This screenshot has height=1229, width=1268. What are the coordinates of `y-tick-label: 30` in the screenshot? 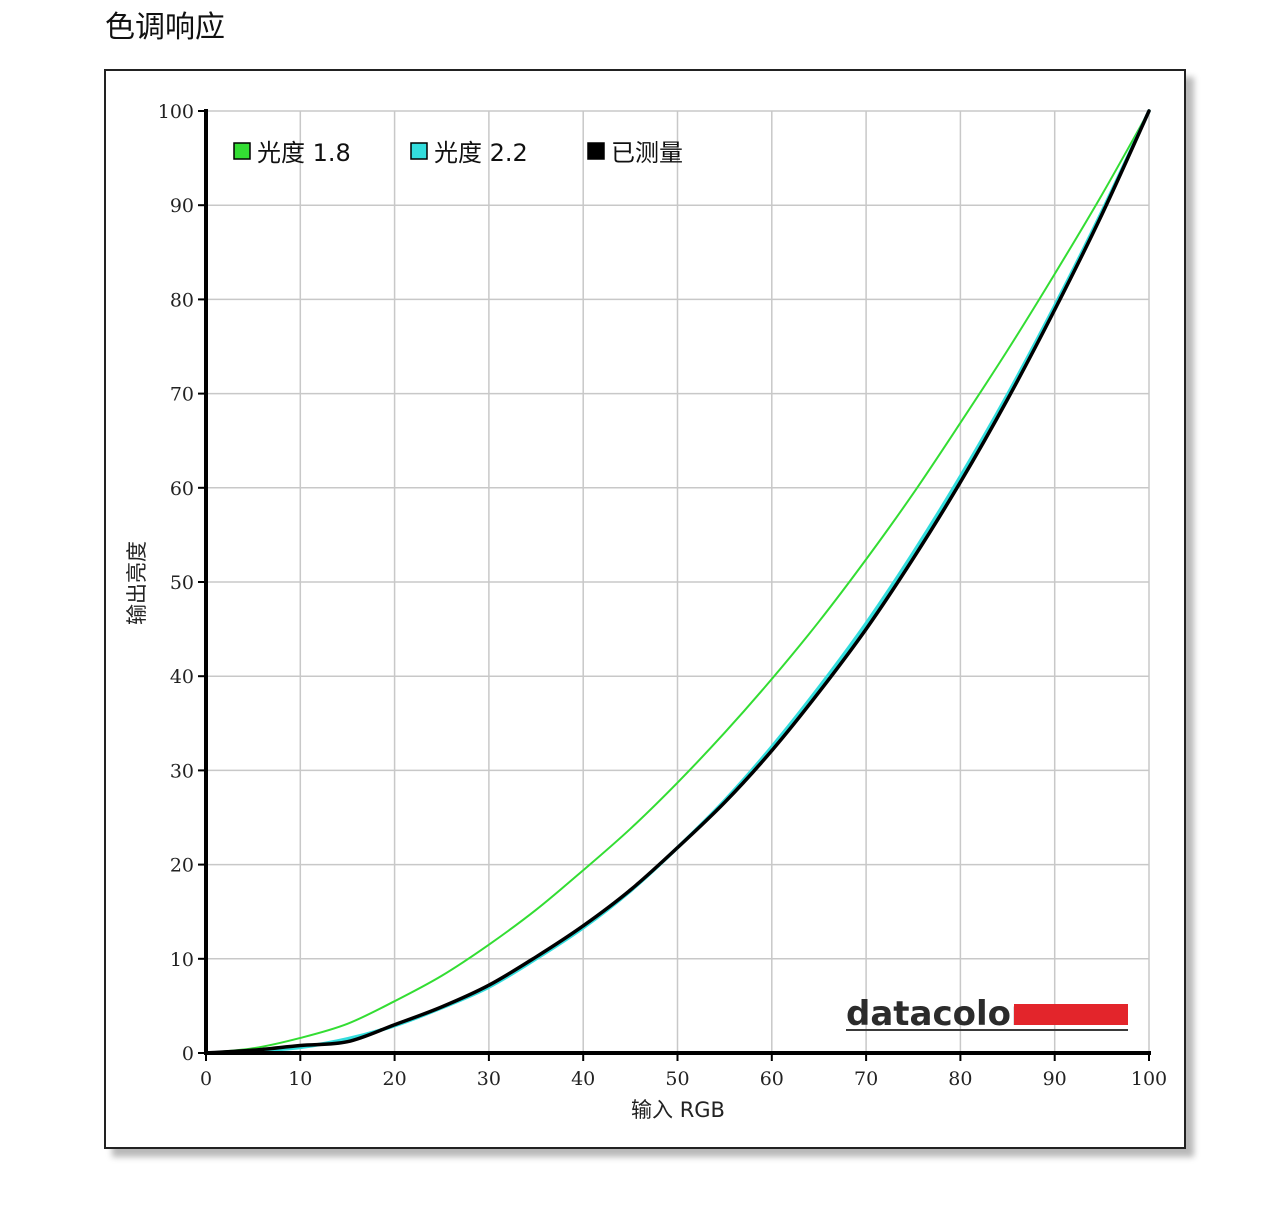 It's located at (182, 771).